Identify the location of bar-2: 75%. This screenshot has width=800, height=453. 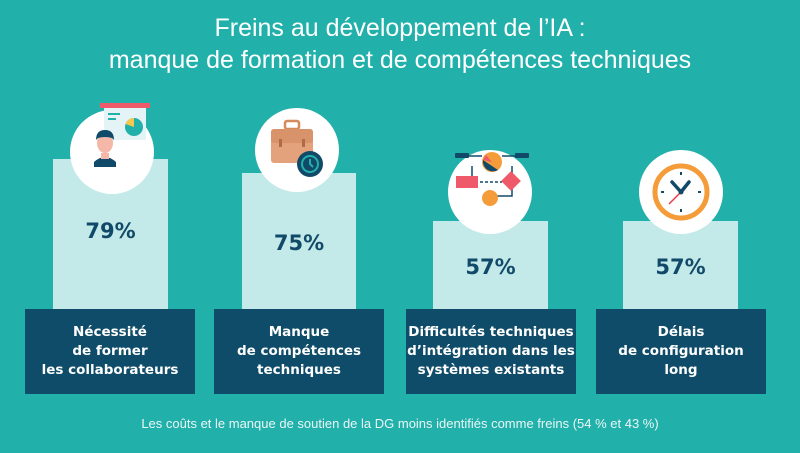
(299, 241).